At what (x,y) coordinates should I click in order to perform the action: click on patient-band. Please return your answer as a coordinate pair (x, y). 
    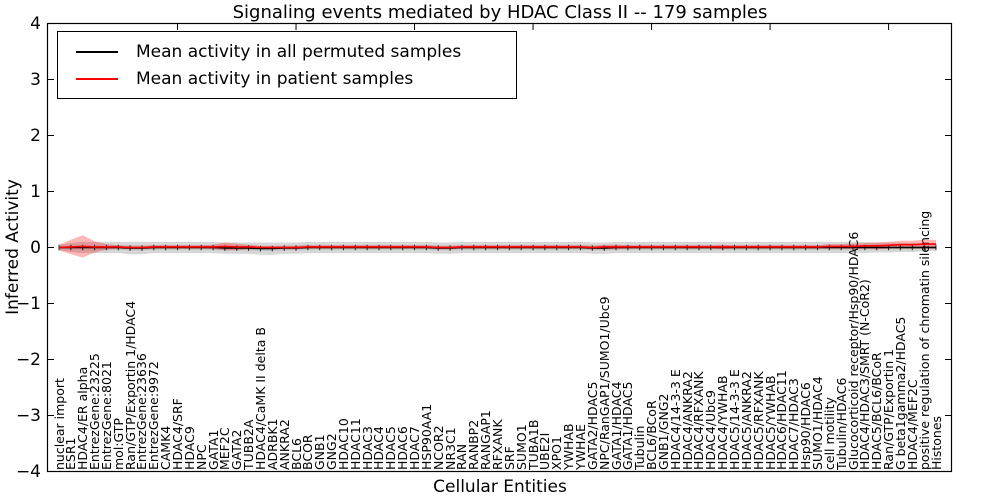
    Looking at the image, I should click on (497, 246).